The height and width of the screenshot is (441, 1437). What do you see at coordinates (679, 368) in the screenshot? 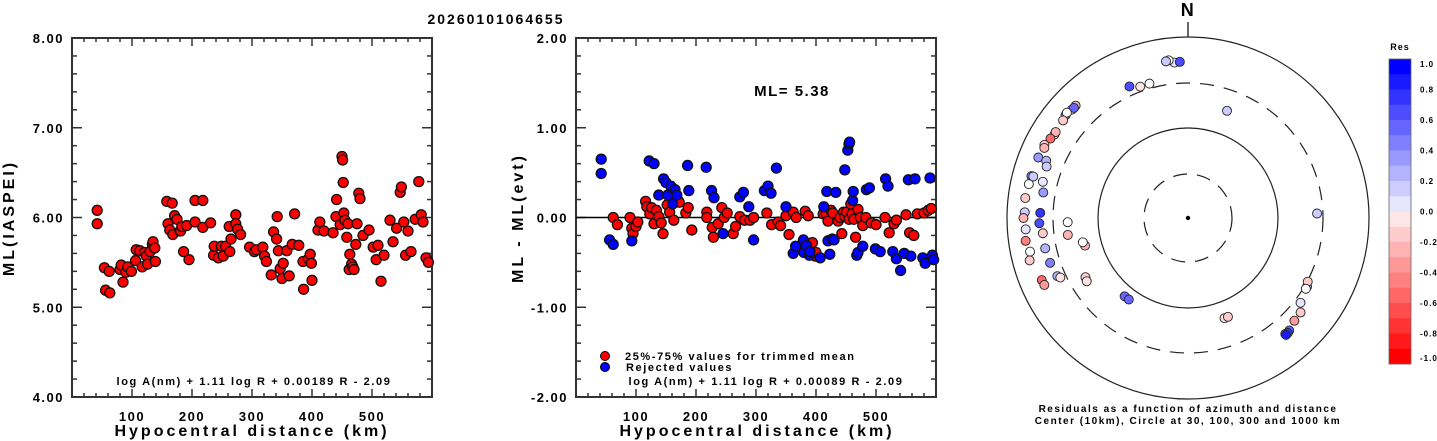
I see `legend-label-rejected: Rejected values` at bounding box center [679, 368].